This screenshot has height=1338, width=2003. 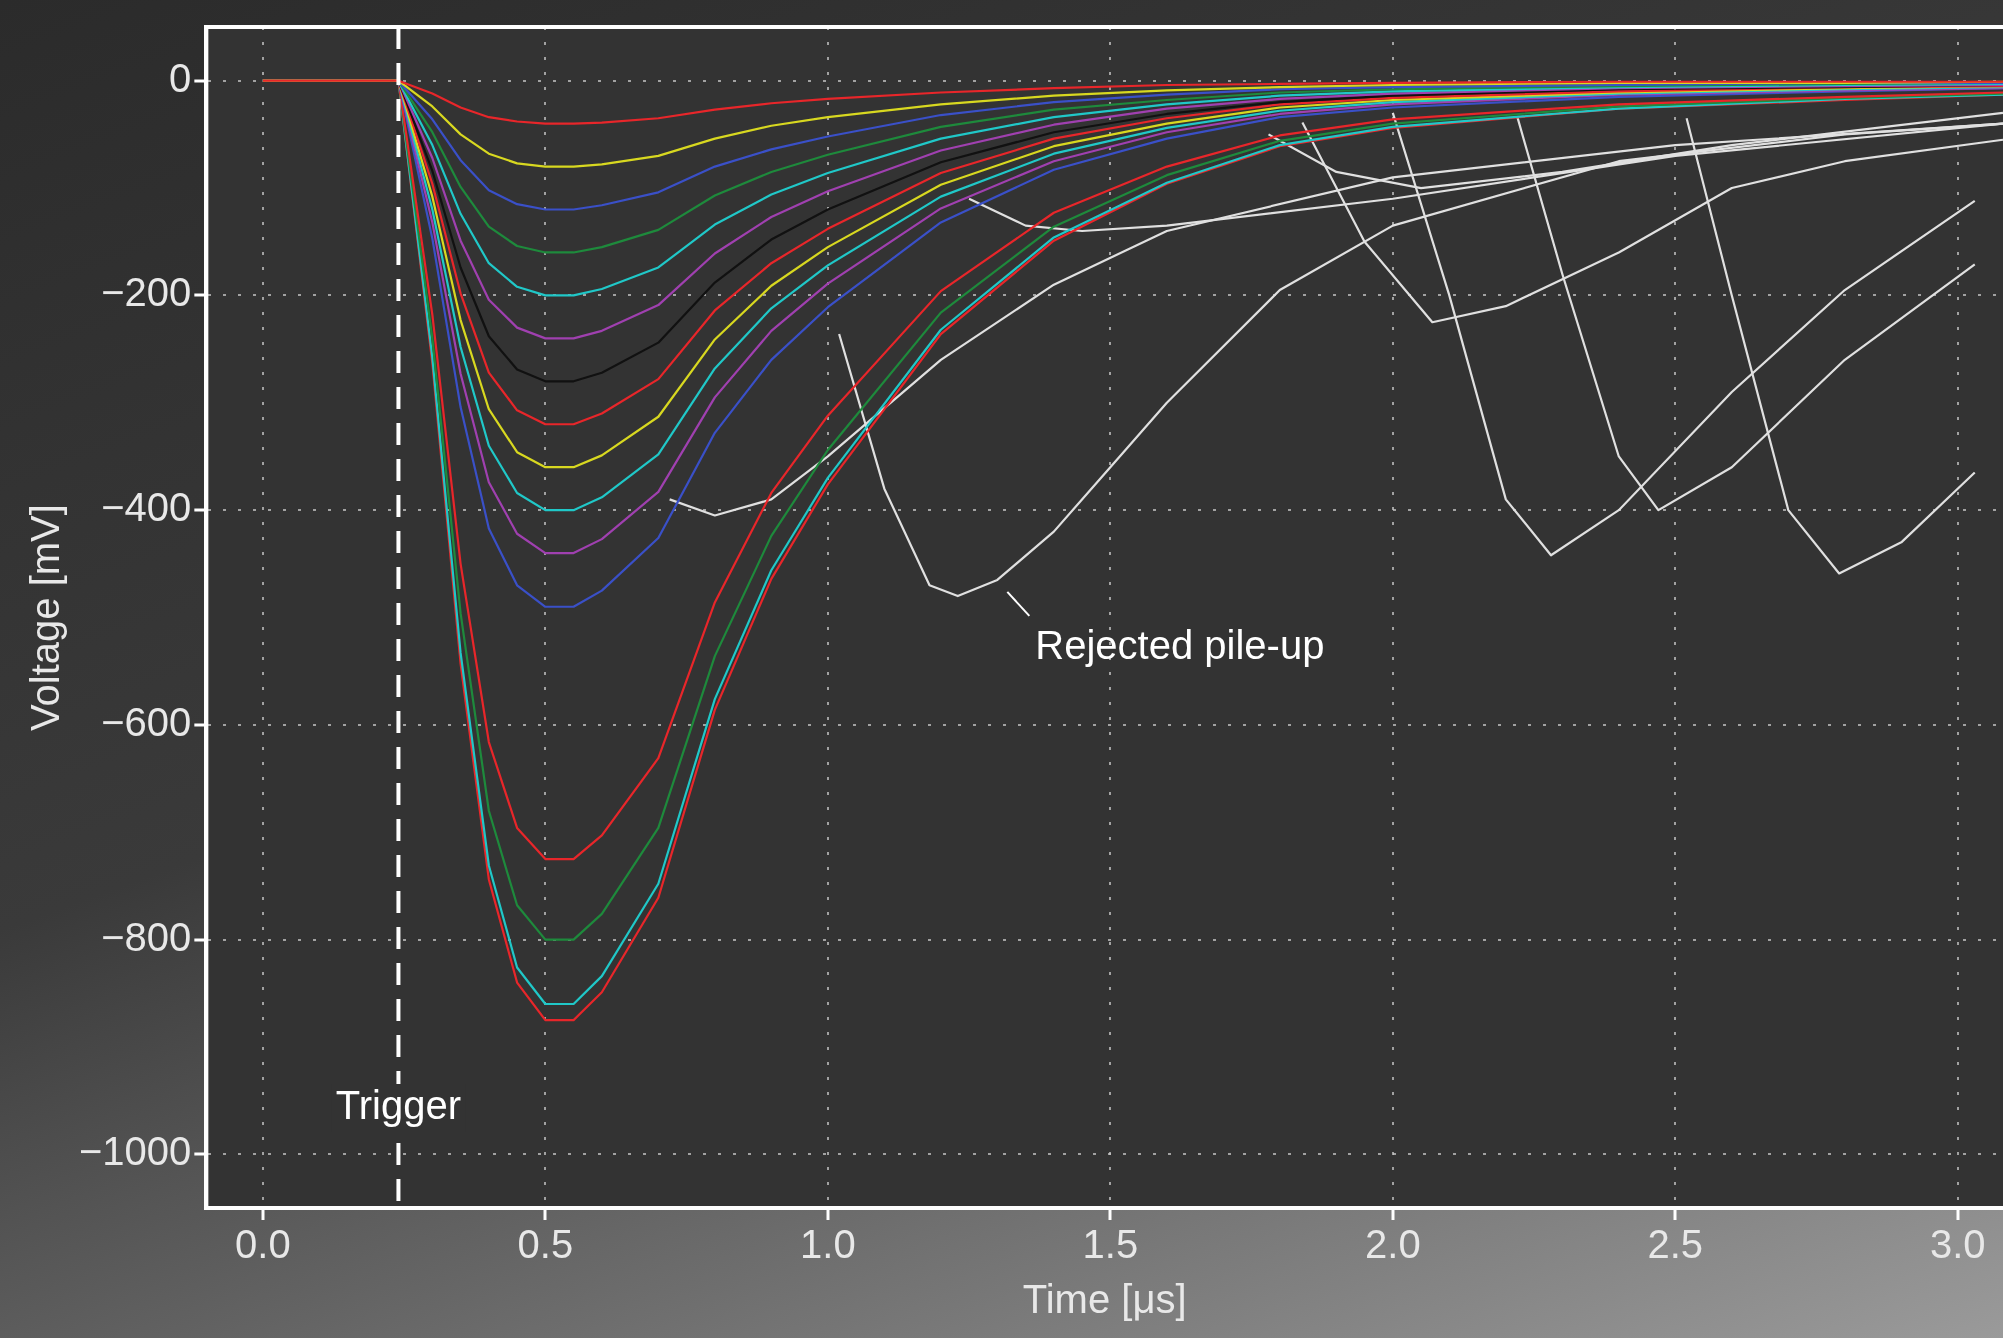 I want to click on x-tick-label: 1.5, so click(x=1110, y=1244).